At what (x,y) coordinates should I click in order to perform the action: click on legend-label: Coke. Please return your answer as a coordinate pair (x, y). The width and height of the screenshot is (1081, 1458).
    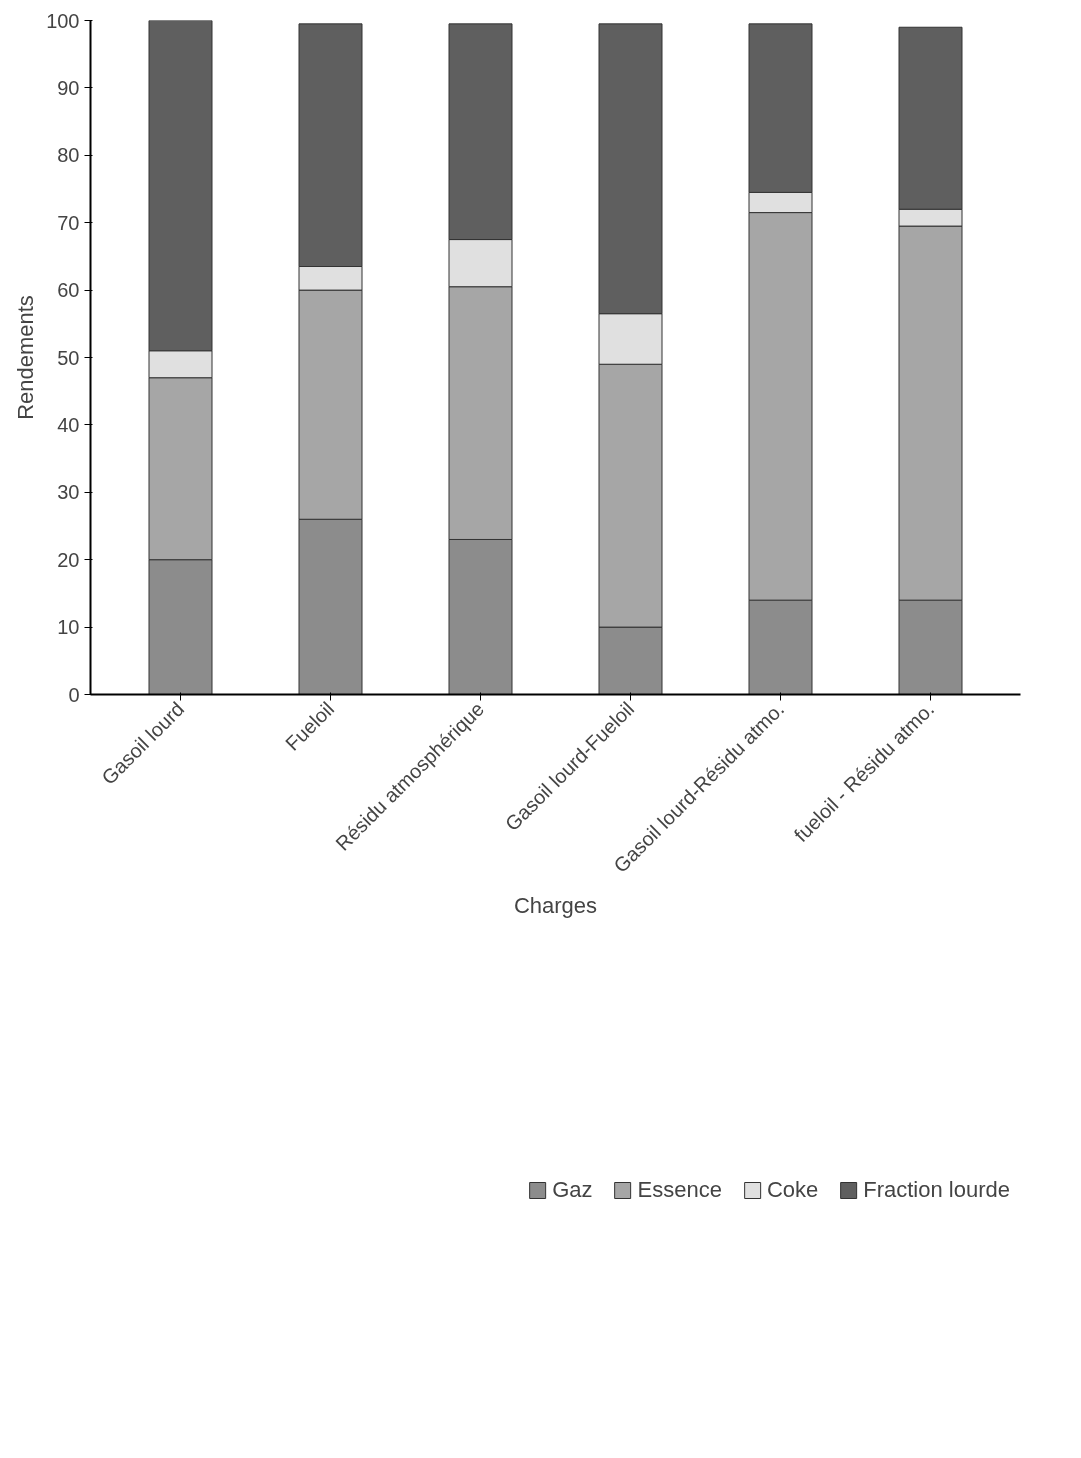
    Looking at the image, I should click on (792, 1190).